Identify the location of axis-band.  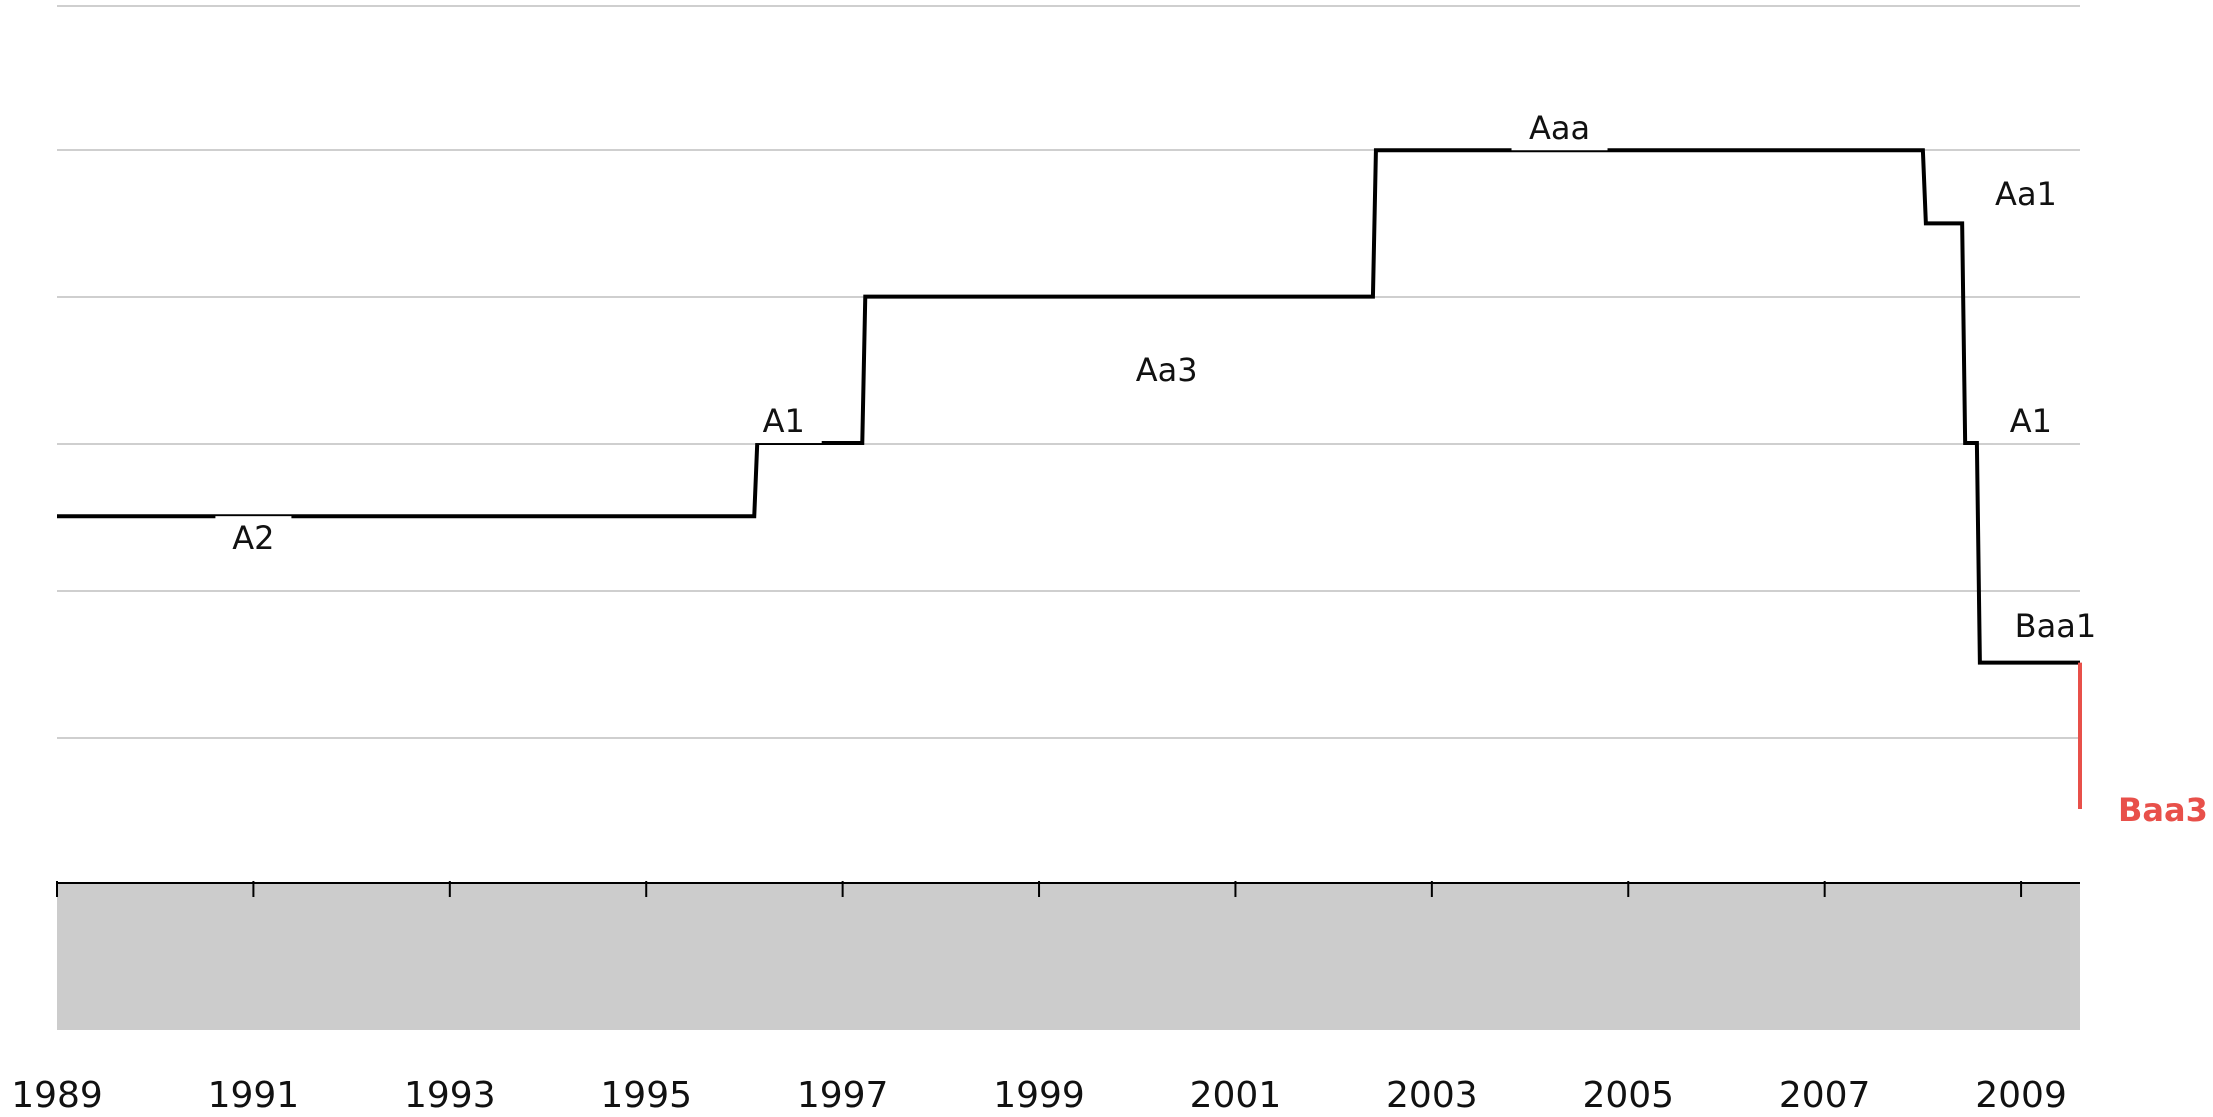
(1068, 956).